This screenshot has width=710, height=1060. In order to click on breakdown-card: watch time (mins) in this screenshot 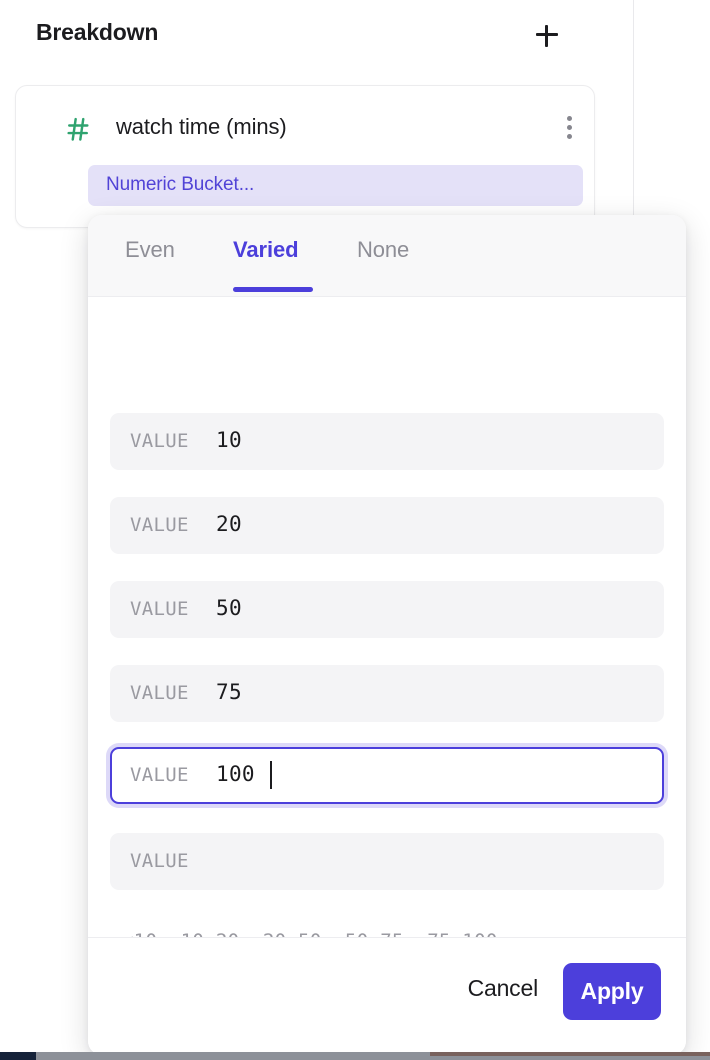, I will do `click(305, 156)`.